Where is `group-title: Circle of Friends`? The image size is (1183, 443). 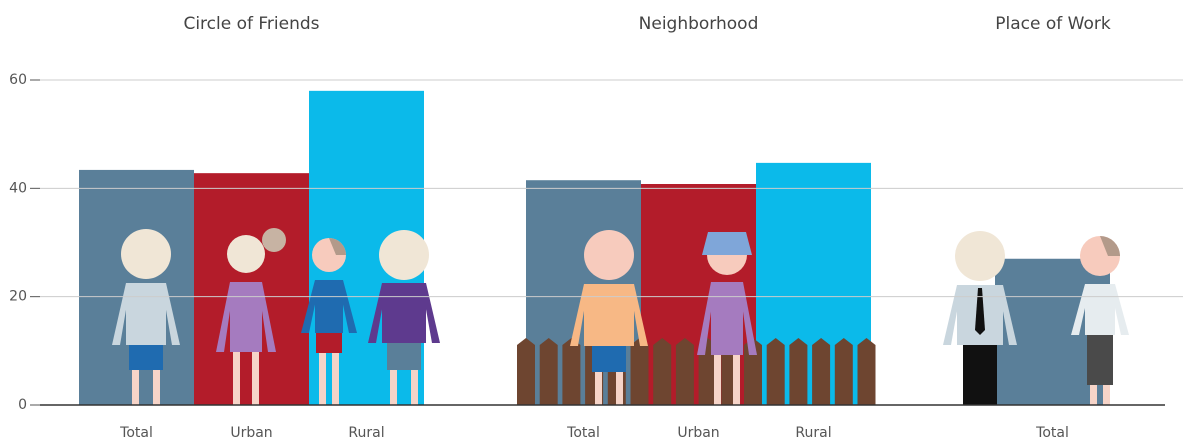
group-title: Circle of Friends is located at coordinates (251, 24).